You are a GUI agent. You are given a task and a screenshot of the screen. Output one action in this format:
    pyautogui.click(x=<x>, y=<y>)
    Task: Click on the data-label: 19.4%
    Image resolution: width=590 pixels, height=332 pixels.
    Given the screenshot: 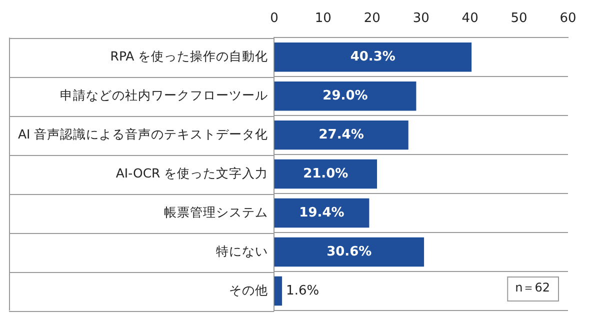 What is the action you would take?
    pyautogui.click(x=321, y=212)
    